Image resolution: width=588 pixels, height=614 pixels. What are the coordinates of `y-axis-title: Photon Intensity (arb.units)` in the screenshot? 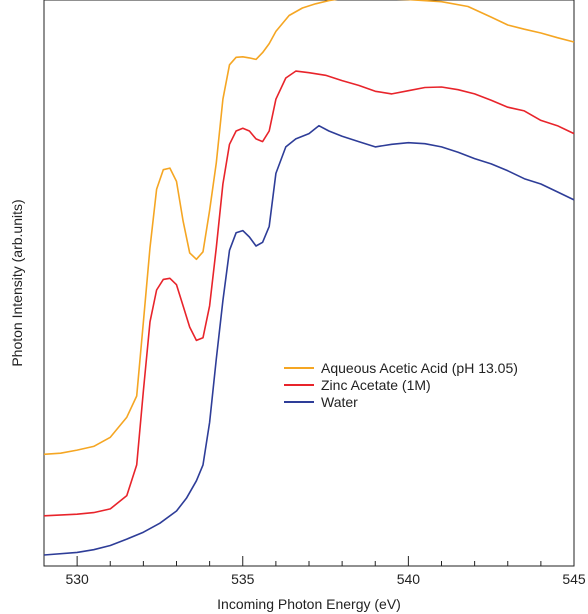 It's located at (17, 282).